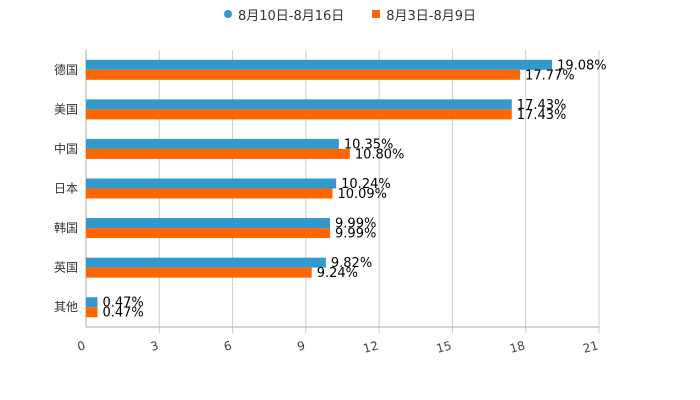 Image resolution: width=700 pixels, height=400 pixels. I want to click on x-tick-label: 15, so click(444, 346).